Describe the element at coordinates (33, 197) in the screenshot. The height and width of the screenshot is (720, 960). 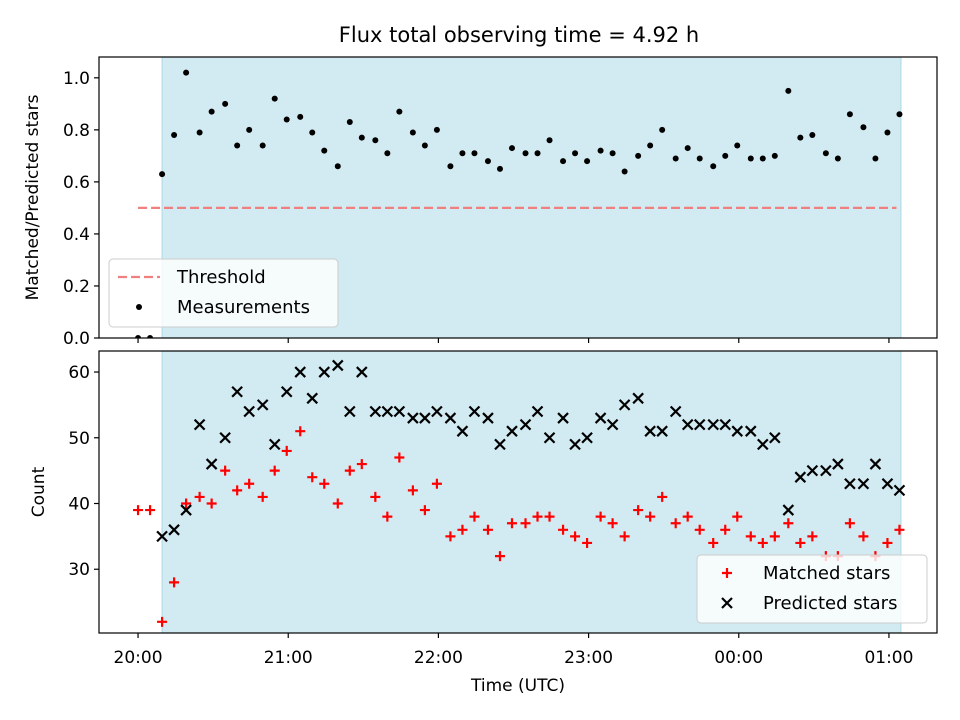
I see `y-axis-label: Matched/Predicted stars` at that location.